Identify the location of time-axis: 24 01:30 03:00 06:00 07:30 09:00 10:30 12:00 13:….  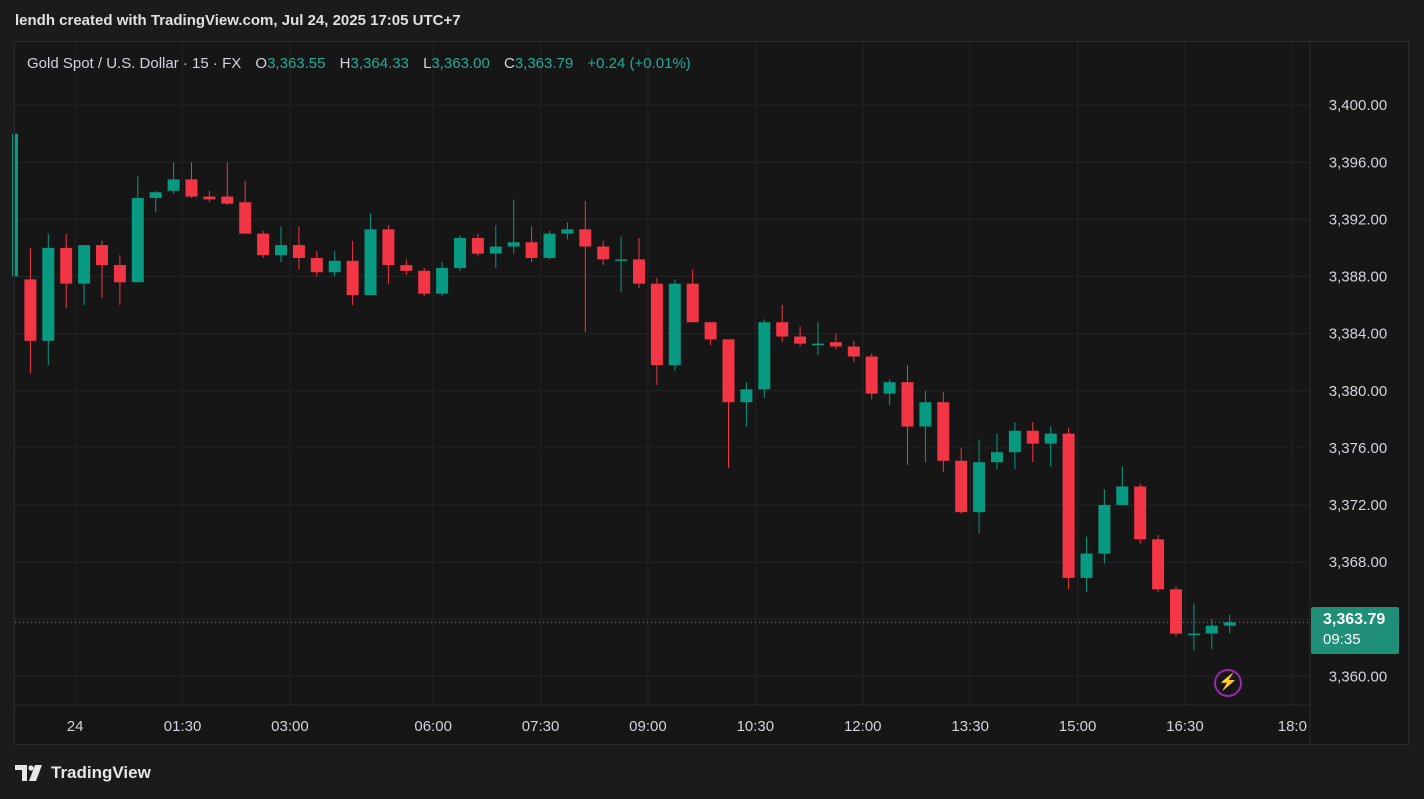
(687, 726).